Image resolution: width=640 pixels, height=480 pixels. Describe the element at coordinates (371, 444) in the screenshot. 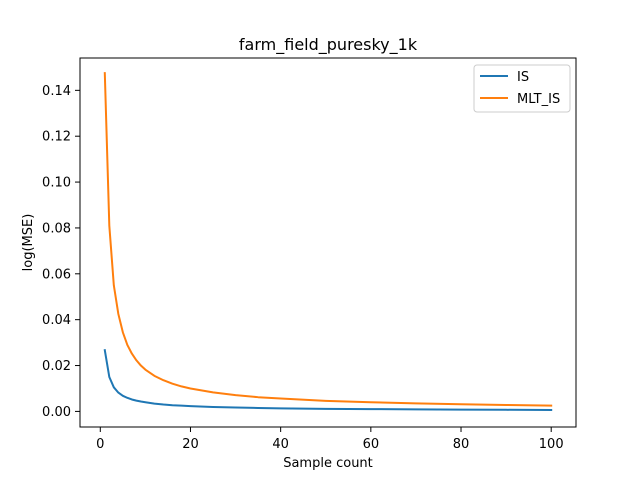

I see `x-tick-label: 60` at that location.